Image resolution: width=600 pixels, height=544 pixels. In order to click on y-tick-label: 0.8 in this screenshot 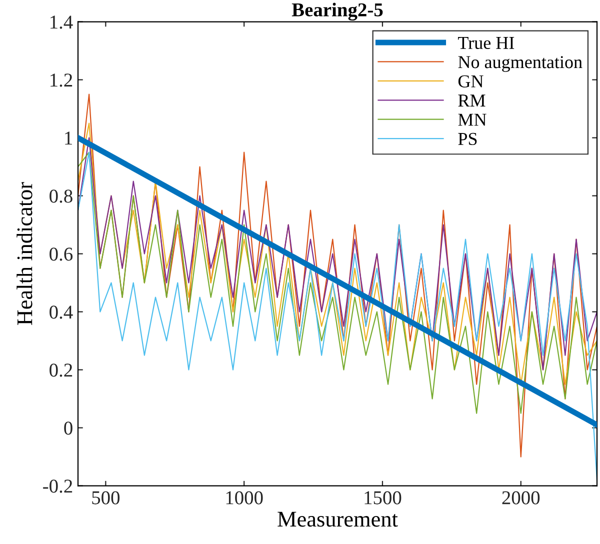, I will do `click(61, 196)`.